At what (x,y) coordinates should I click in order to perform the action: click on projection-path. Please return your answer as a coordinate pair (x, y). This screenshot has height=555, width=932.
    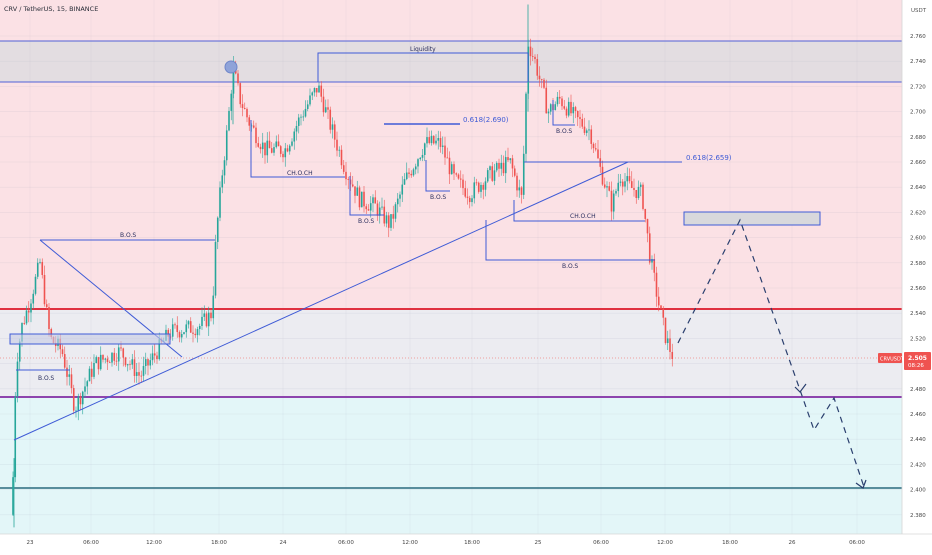
    Looking at the image, I should click on (771, 353).